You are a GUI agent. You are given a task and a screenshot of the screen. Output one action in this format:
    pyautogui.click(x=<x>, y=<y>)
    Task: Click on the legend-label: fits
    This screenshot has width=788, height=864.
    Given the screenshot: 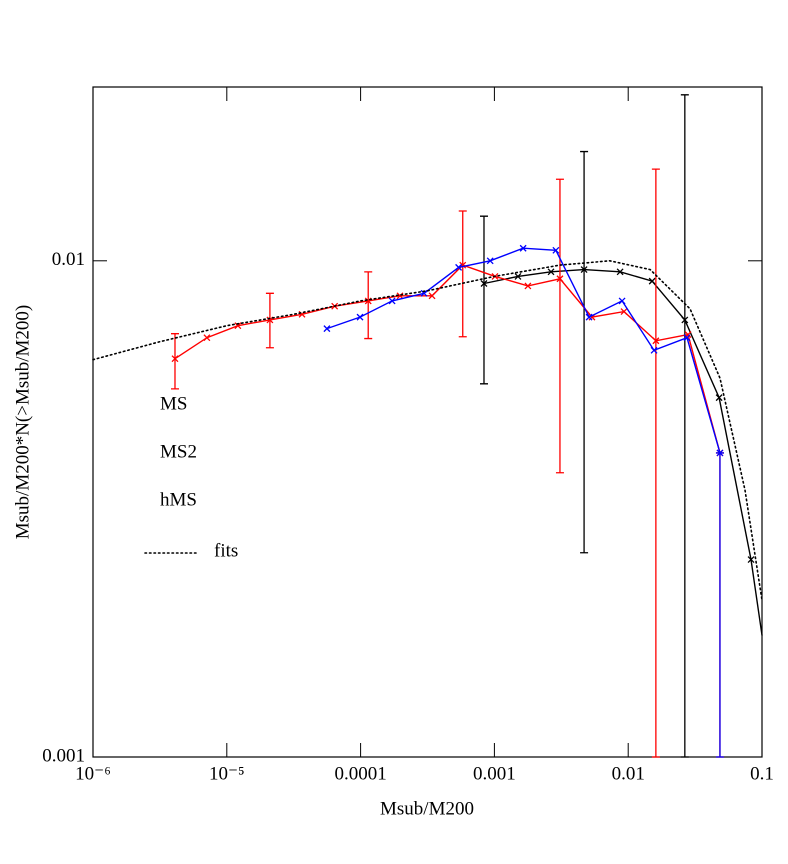 What is the action you would take?
    pyautogui.click(x=226, y=550)
    